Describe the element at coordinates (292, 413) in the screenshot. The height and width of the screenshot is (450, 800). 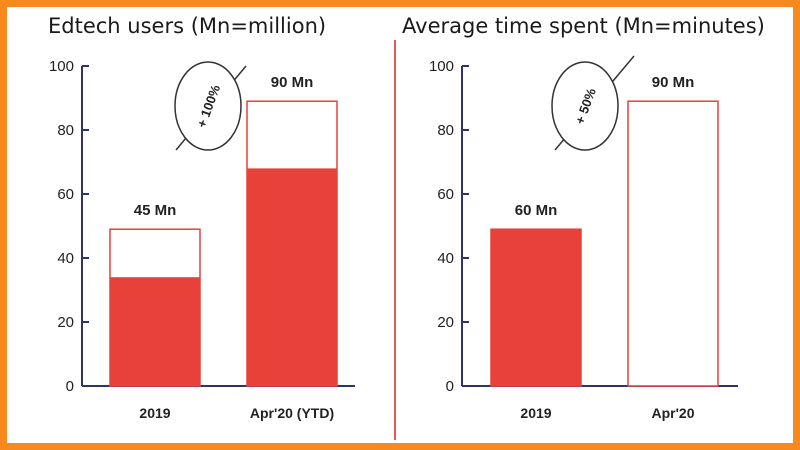
I see `category-label: Apr'20 (YTD)` at that location.